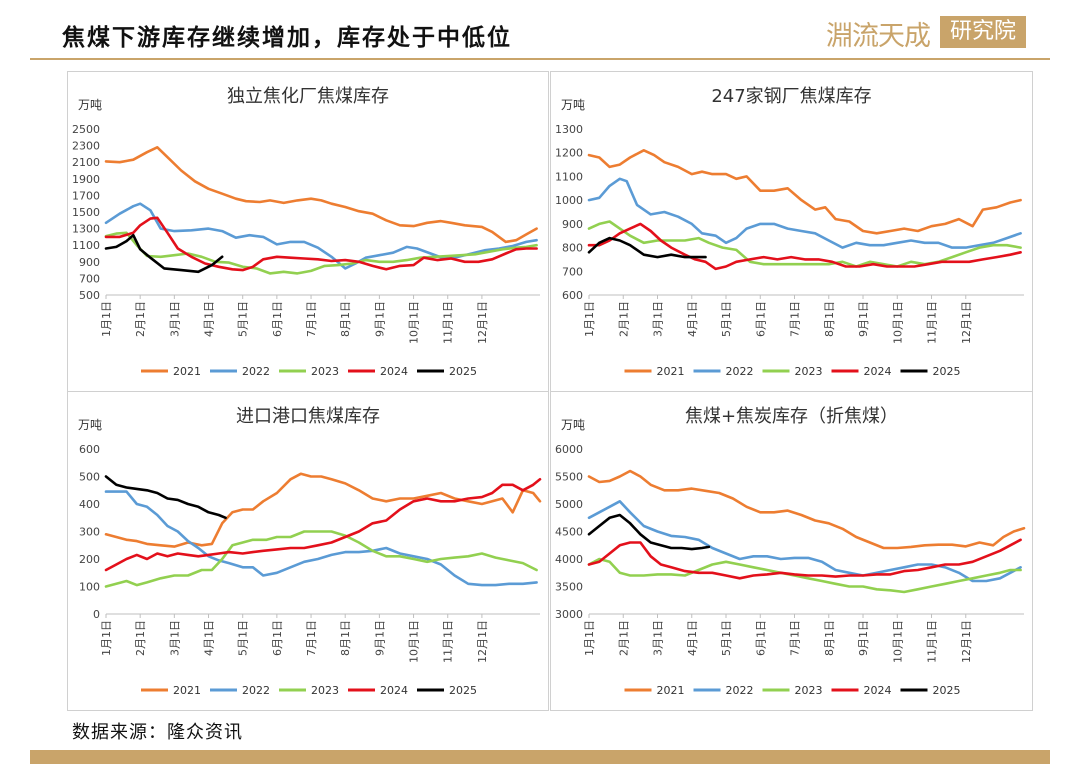 This screenshot has height=764, width=1080. I want to click on series-line-2022, so click(321, 538).